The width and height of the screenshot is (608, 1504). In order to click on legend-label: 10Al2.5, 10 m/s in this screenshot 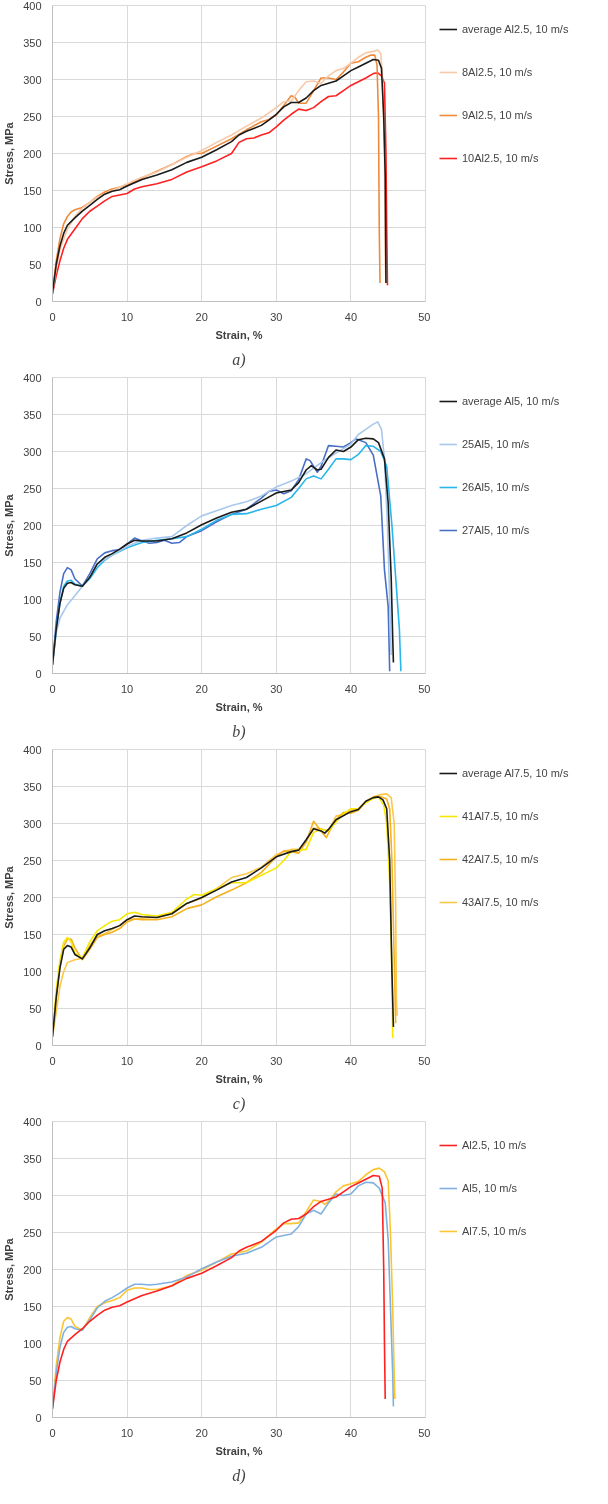, I will do `click(500, 158)`.